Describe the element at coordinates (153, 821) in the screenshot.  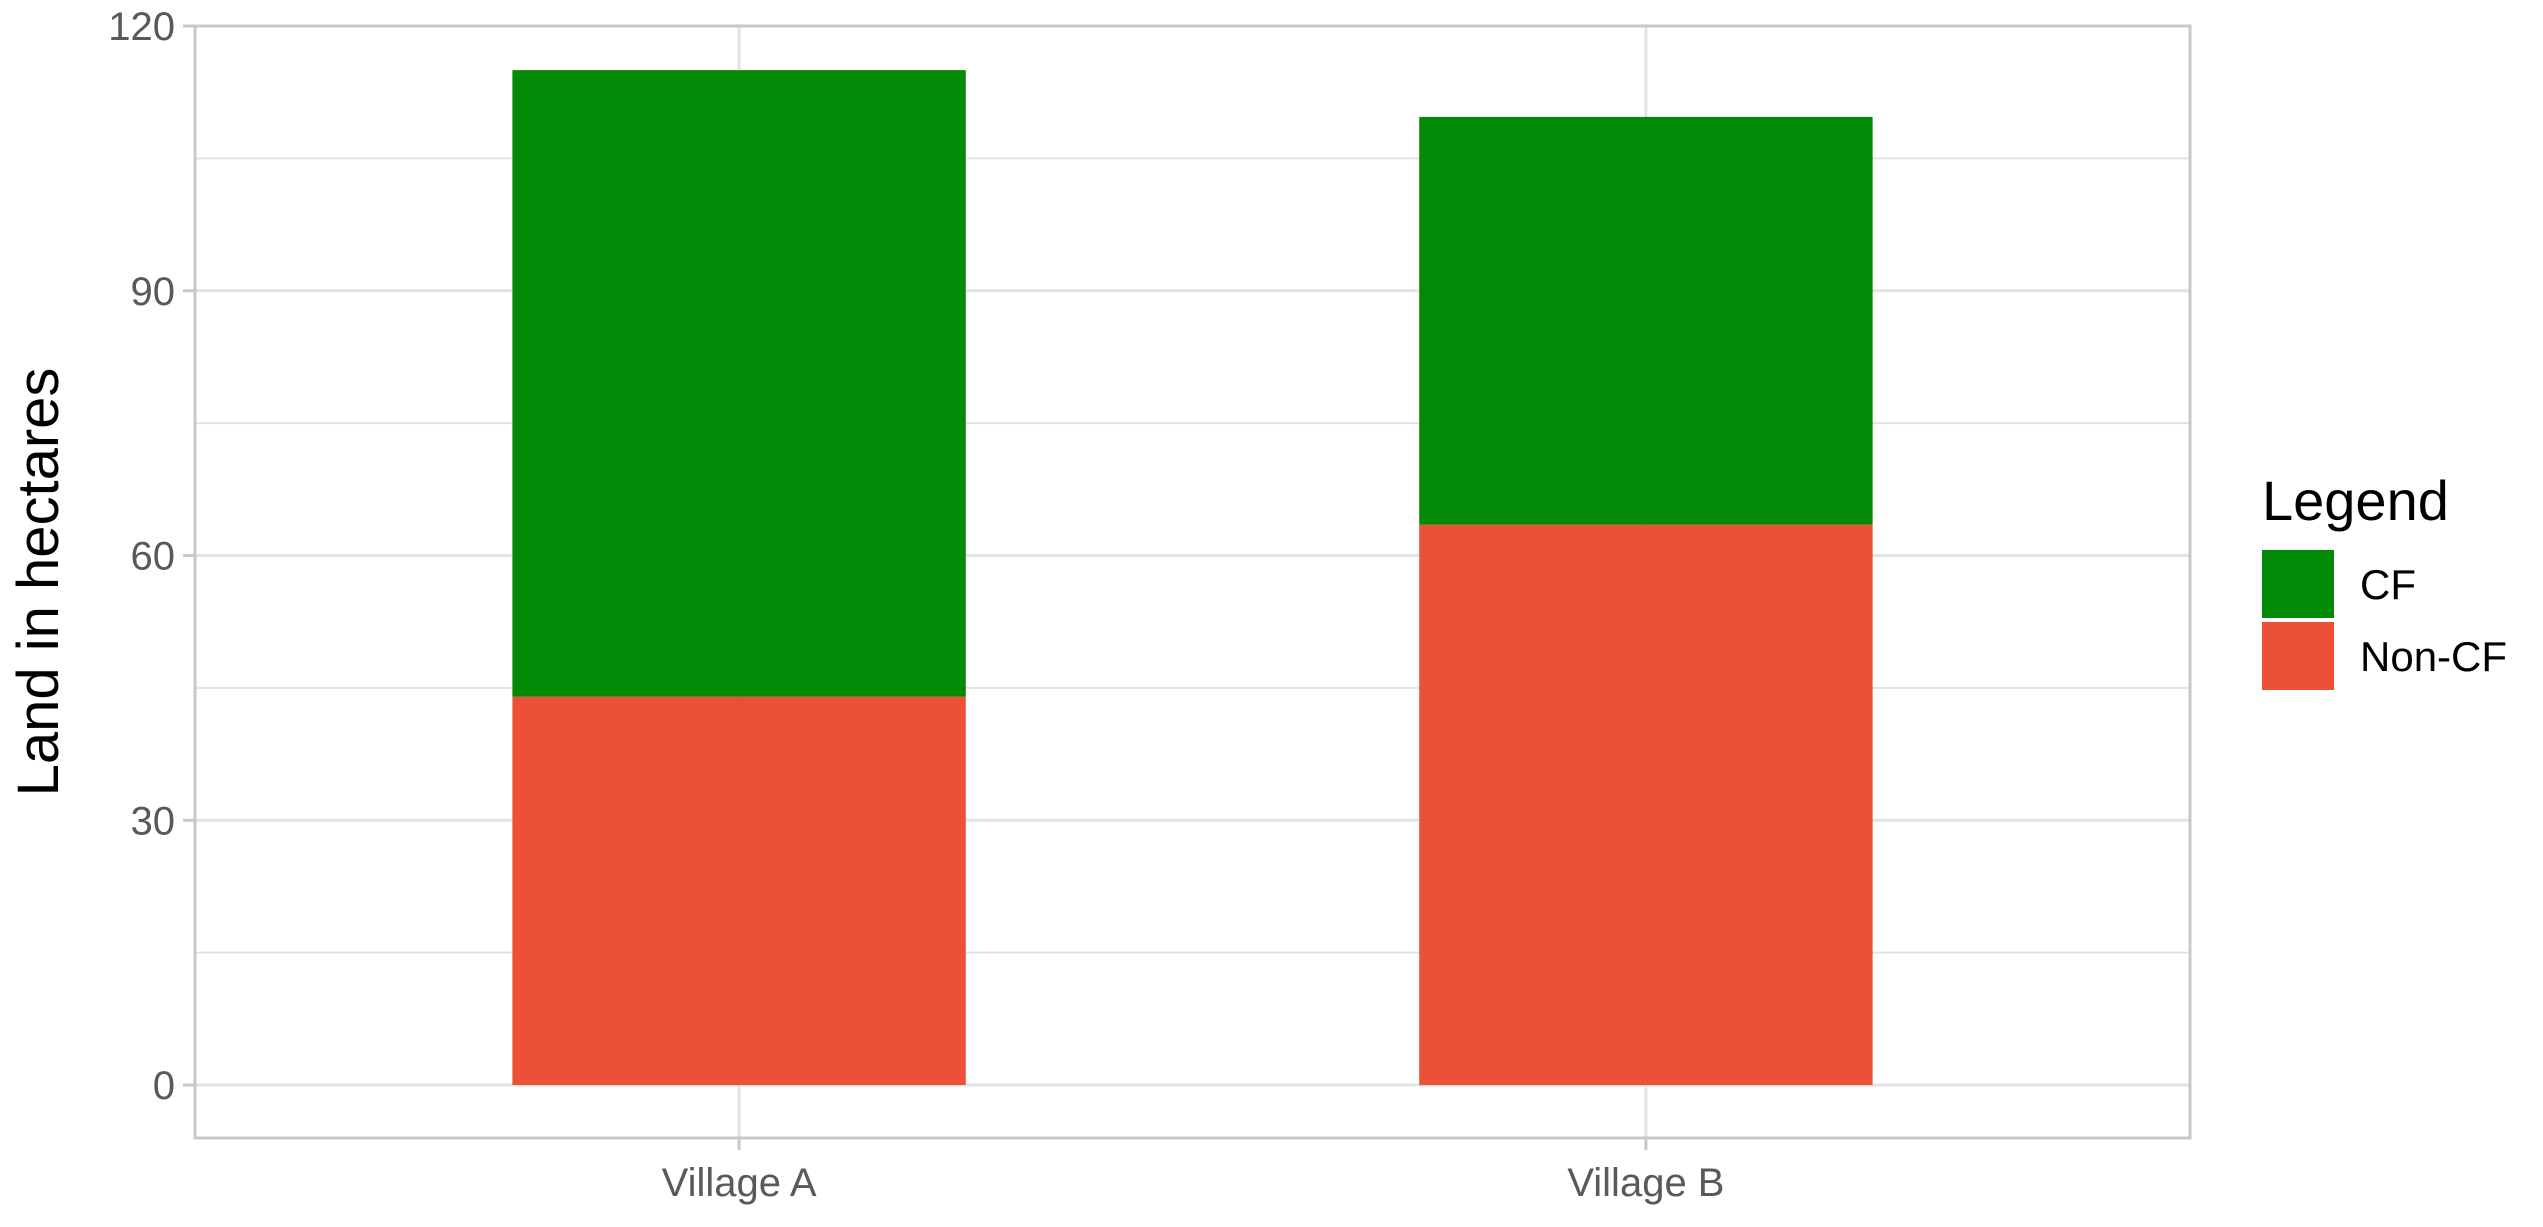
I see `y-tick-label: 30` at that location.